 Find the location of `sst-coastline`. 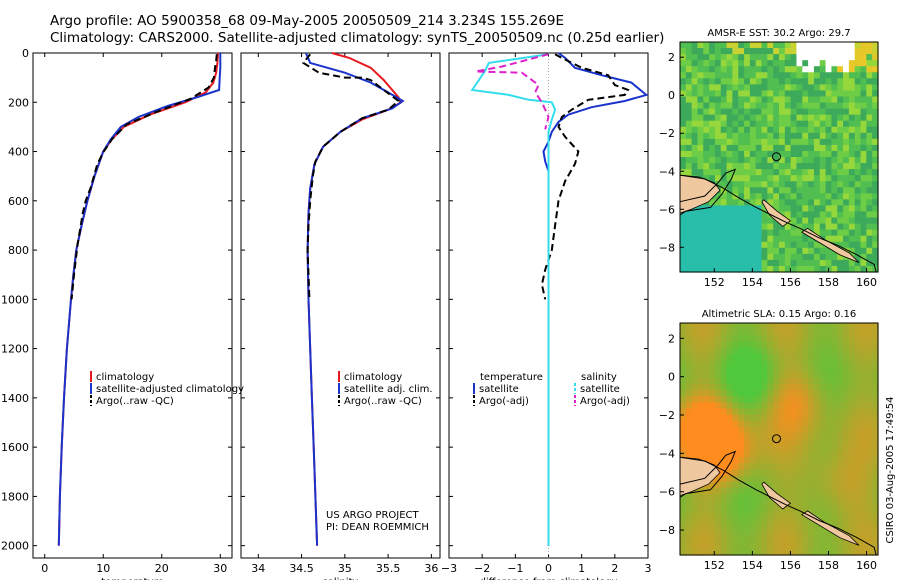

sst-coastline is located at coordinates (708, 192).